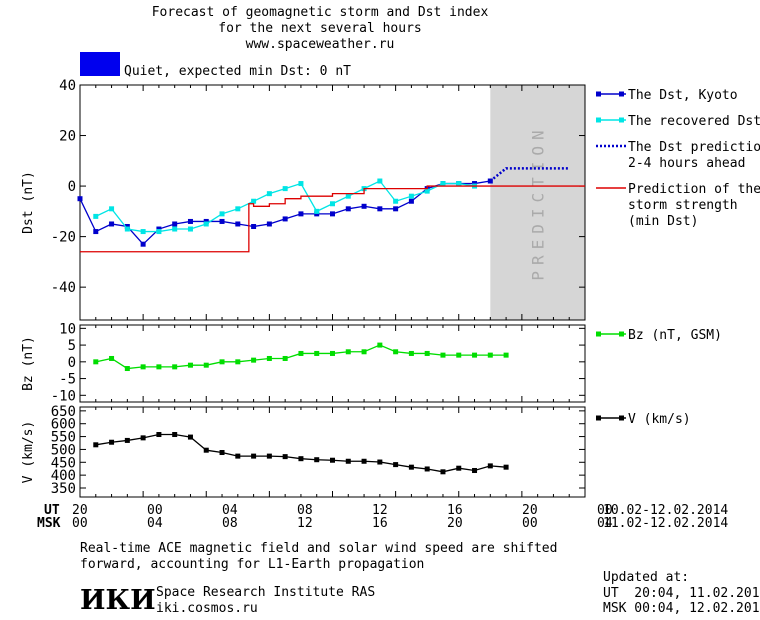 The height and width of the screenshot is (620, 760). I want to click on legend-label: The Dst prediction, so click(694, 147).